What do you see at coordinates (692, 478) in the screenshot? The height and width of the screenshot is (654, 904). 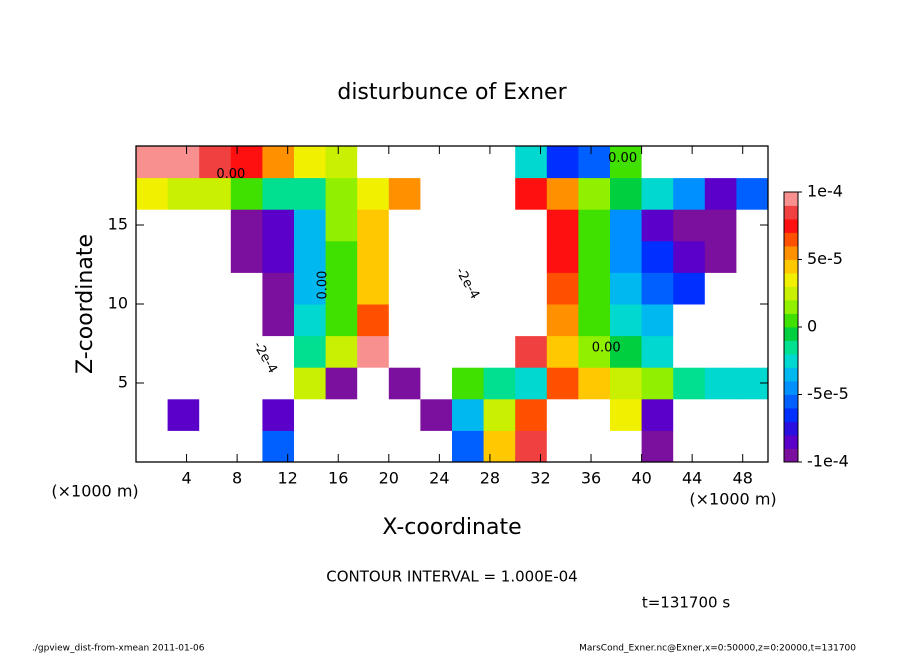 I see `x-tick-label: 44` at bounding box center [692, 478].